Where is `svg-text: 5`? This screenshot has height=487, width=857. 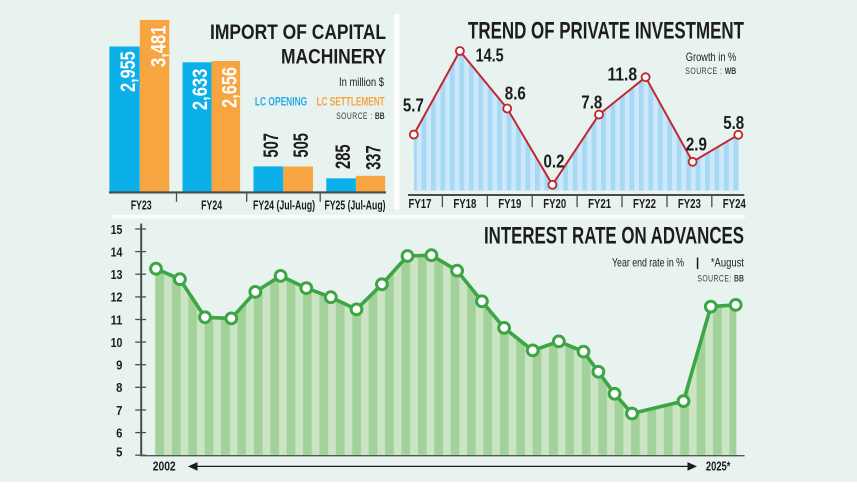
svg-text: 5 is located at coordinates (119, 451).